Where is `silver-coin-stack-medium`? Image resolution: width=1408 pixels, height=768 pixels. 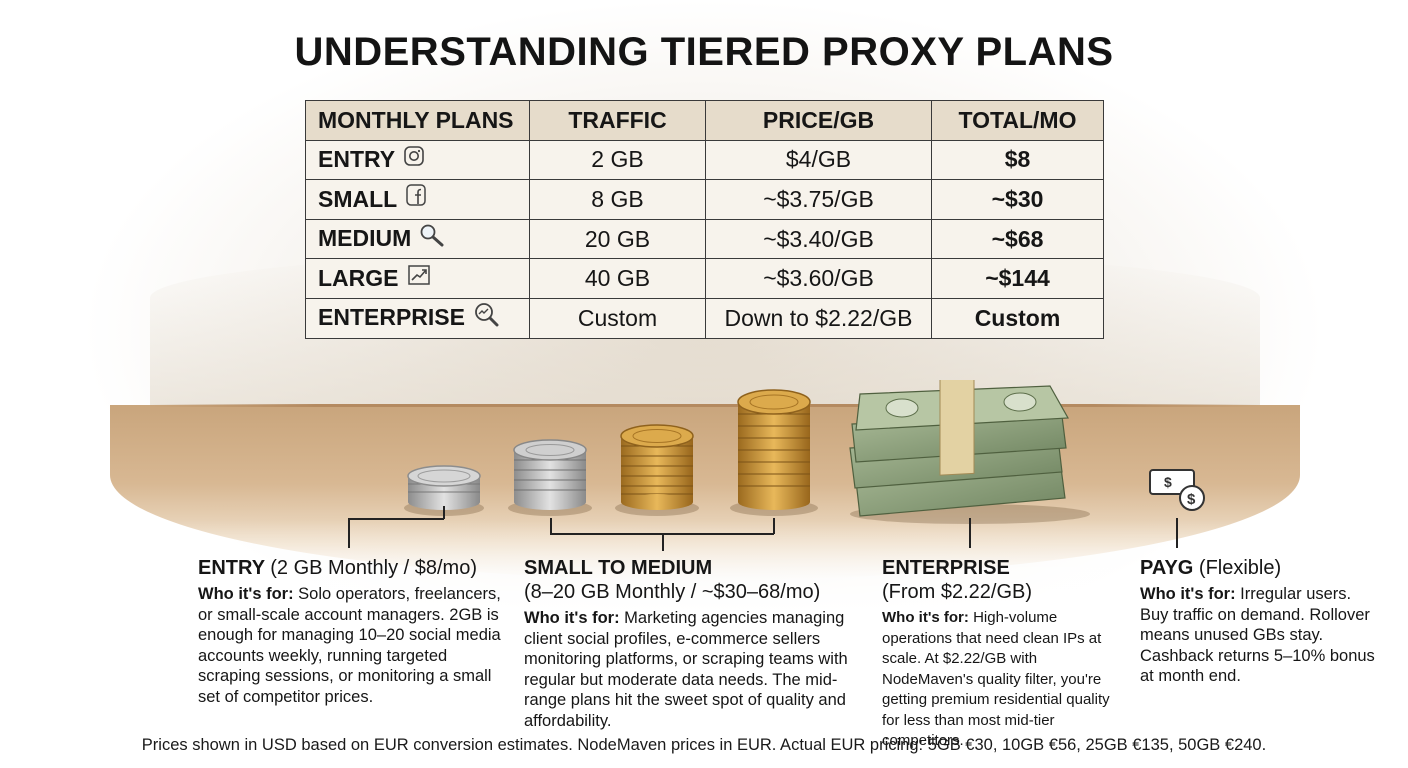
silver-coin-stack-medium is located at coordinates (550, 477).